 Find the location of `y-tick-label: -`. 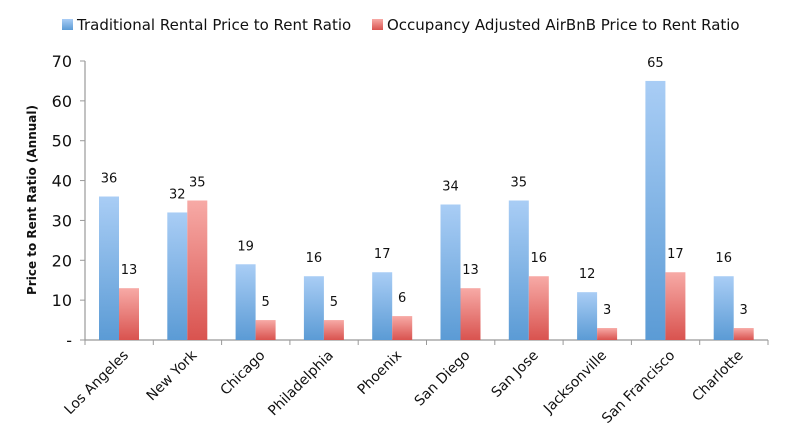

y-tick-label: - is located at coordinates (69, 340).